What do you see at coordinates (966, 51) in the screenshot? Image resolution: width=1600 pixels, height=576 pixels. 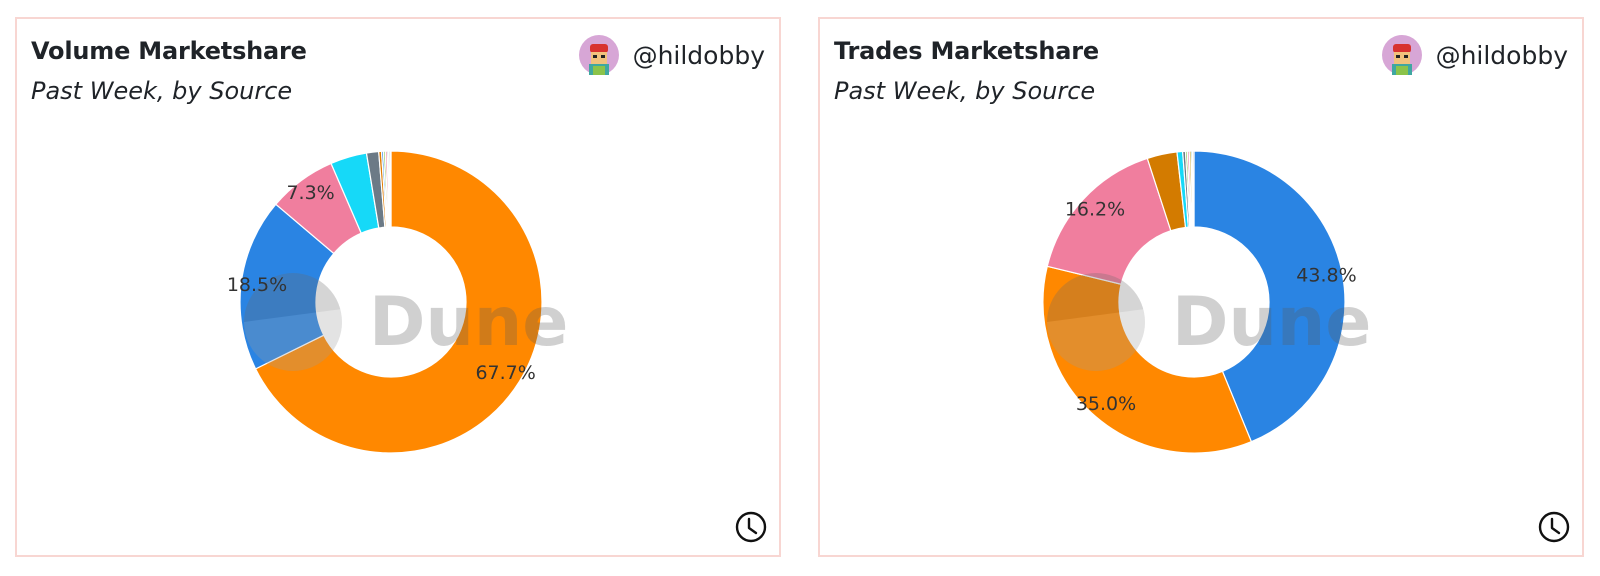 I see `chart-title: Trades Marketshare` at bounding box center [966, 51].